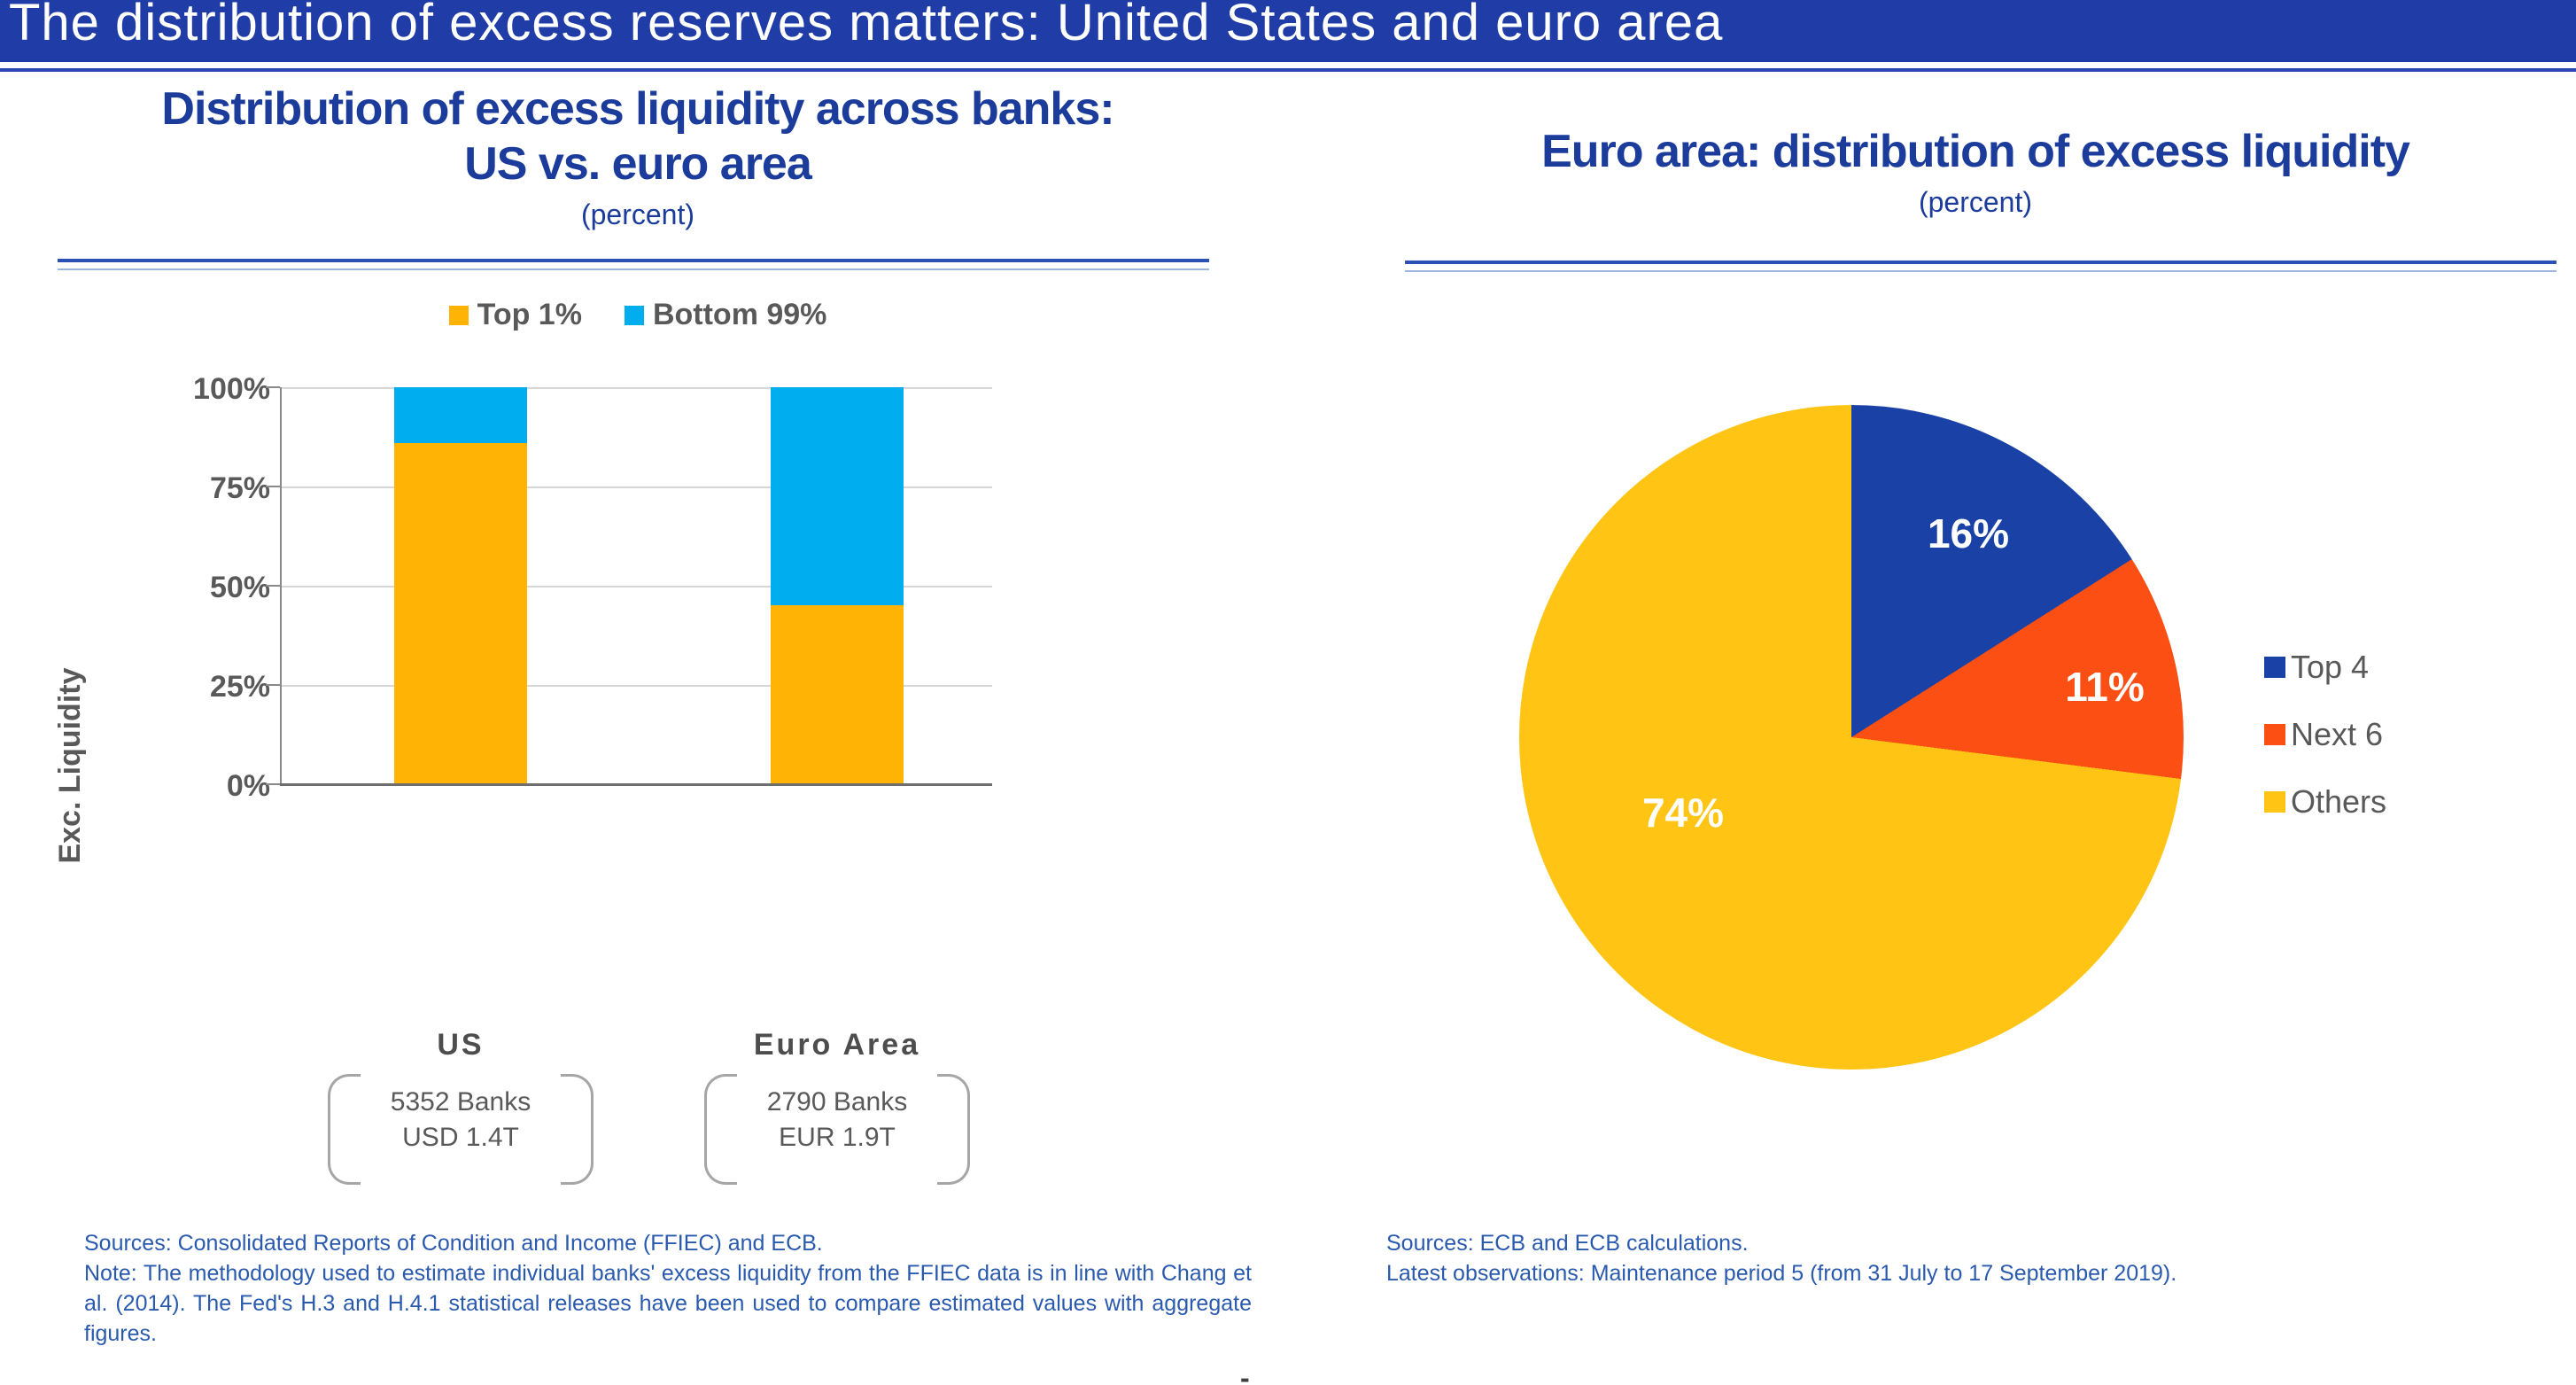 The height and width of the screenshot is (1385, 2576). Describe the element at coordinates (70, 765) in the screenshot. I see `y-axis-title: Exc. Liquidity` at that location.